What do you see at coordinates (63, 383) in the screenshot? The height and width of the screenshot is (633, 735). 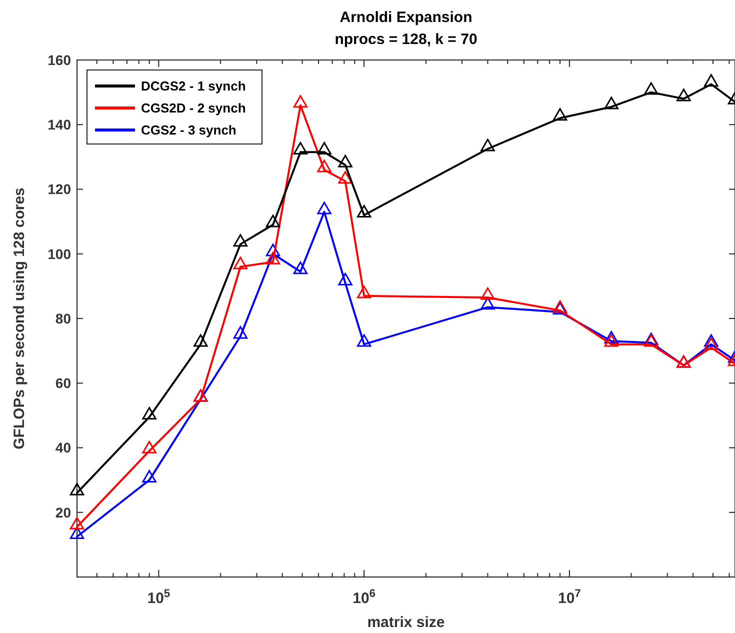 I see `y-tick-label: 60` at bounding box center [63, 383].